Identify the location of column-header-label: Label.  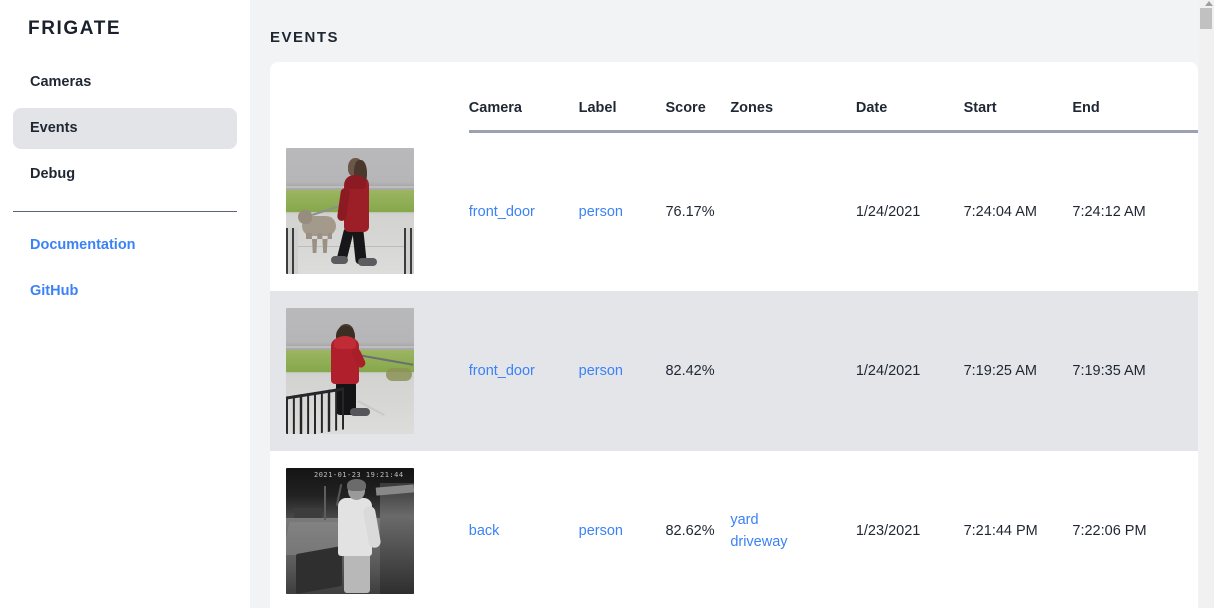
(622, 97).